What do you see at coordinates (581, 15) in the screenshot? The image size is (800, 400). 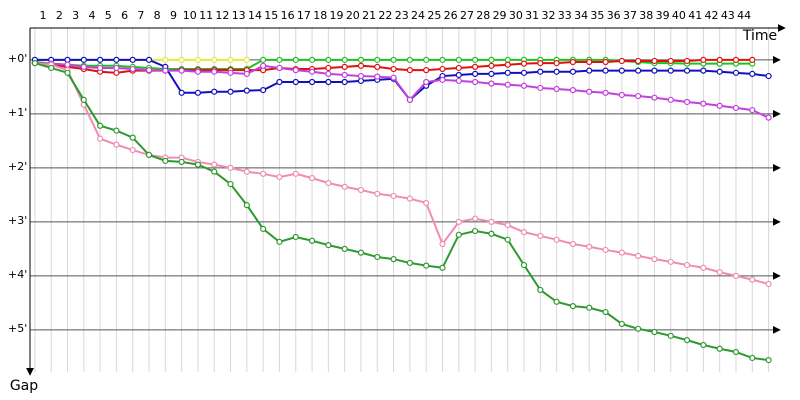 I see `x-tick-label: 34` at bounding box center [581, 15].